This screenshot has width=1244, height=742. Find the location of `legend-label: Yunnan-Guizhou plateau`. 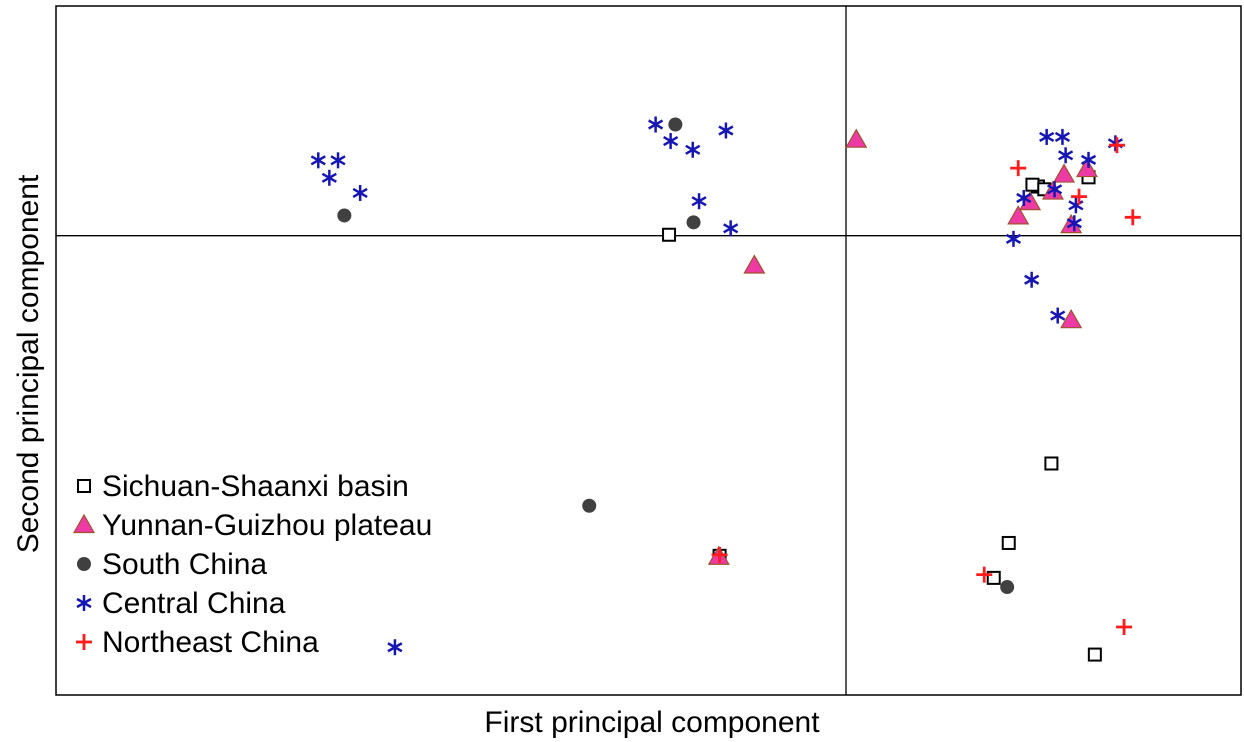

legend-label: Yunnan-Guizhou plateau is located at coordinates (267, 525).